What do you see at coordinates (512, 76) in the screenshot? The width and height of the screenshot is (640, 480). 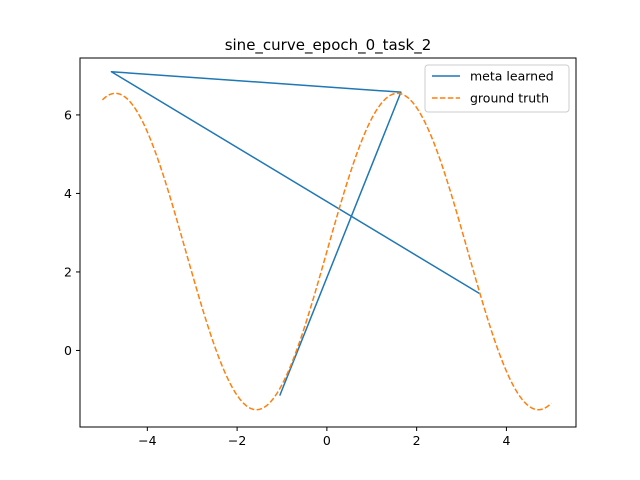 I see `legend-label-meta-learned: meta learned` at bounding box center [512, 76].